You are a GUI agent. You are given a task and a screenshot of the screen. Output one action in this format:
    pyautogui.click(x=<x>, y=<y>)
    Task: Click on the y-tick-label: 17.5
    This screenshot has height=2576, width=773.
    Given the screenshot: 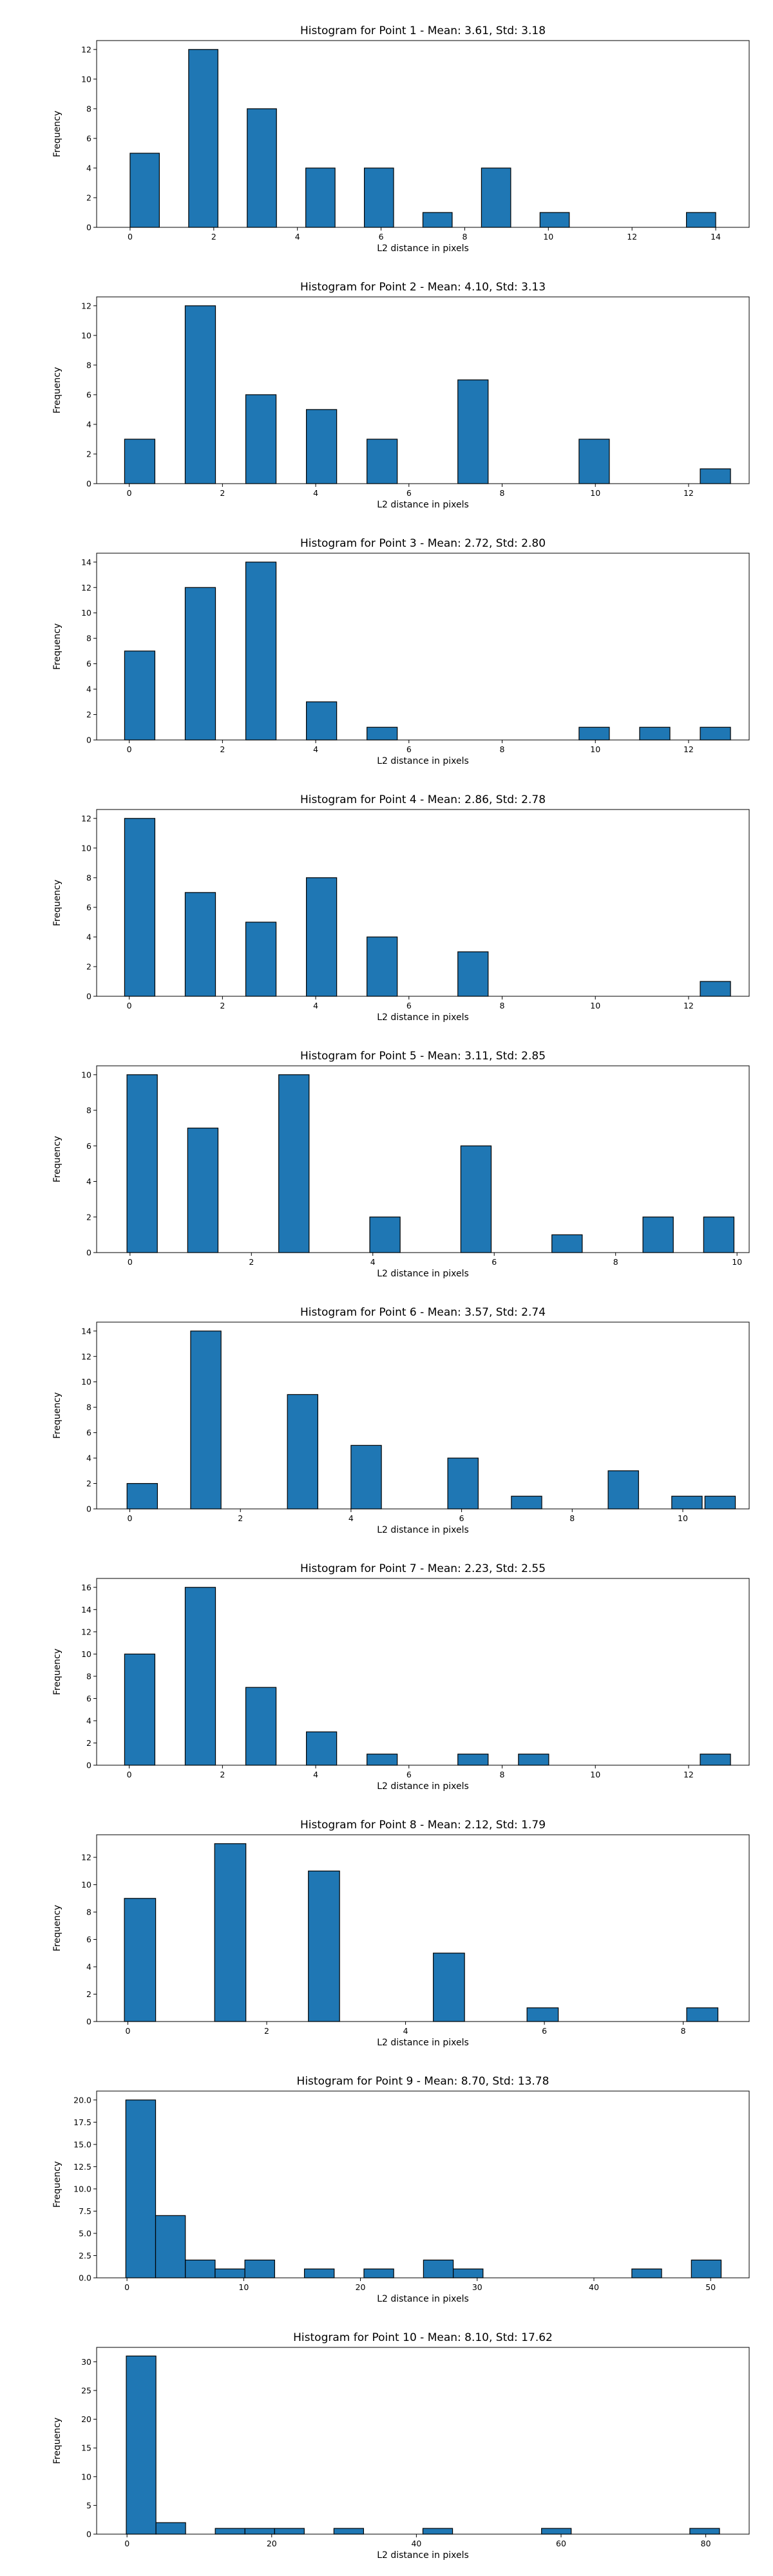 What is the action you would take?
    pyautogui.click(x=82, y=2122)
    